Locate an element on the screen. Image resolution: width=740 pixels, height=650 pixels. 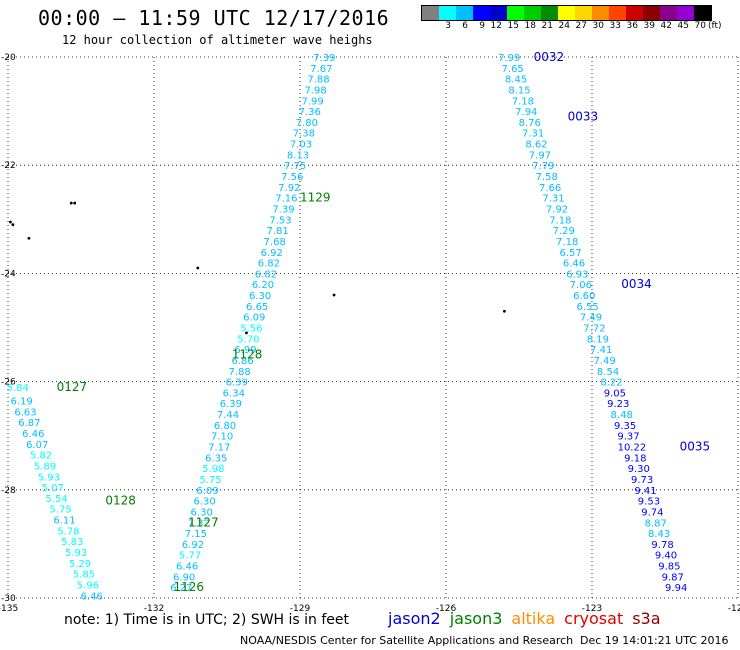
pass-id-label: 0127 is located at coordinates (72, 387).